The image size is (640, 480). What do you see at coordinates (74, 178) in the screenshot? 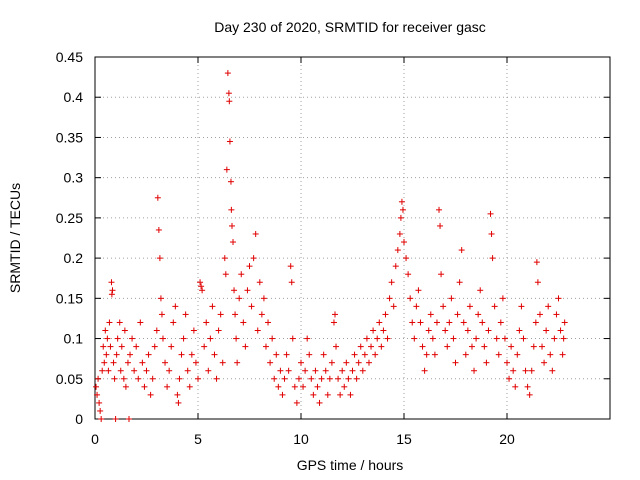
I see `y-tick-label: 0.3` at bounding box center [74, 178].